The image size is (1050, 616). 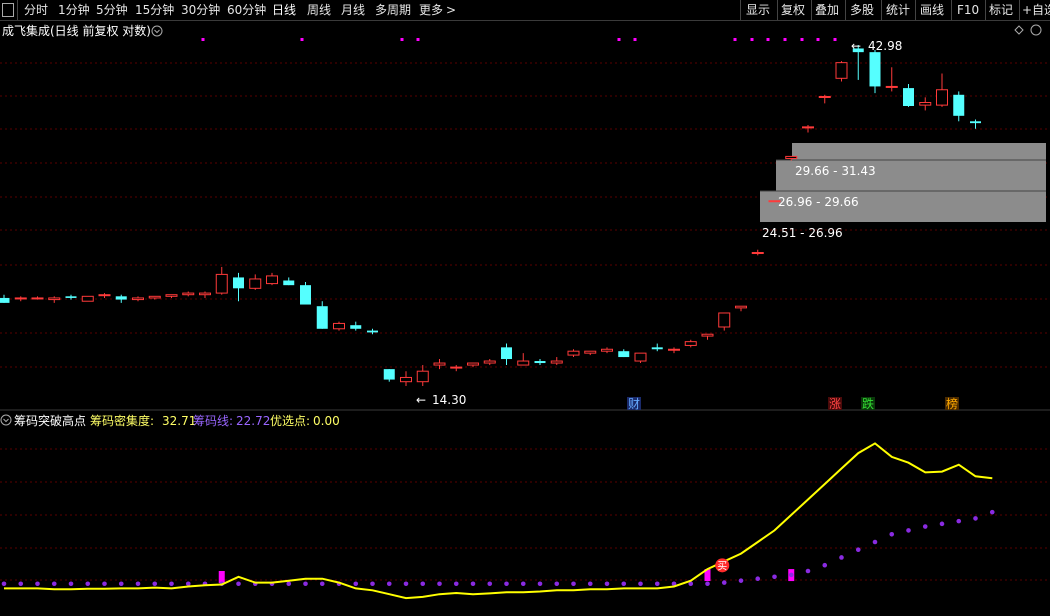 What do you see at coordinates (284, 10) in the screenshot?
I see `period-tab-daily: 日线` at bounding box center [284, 10].